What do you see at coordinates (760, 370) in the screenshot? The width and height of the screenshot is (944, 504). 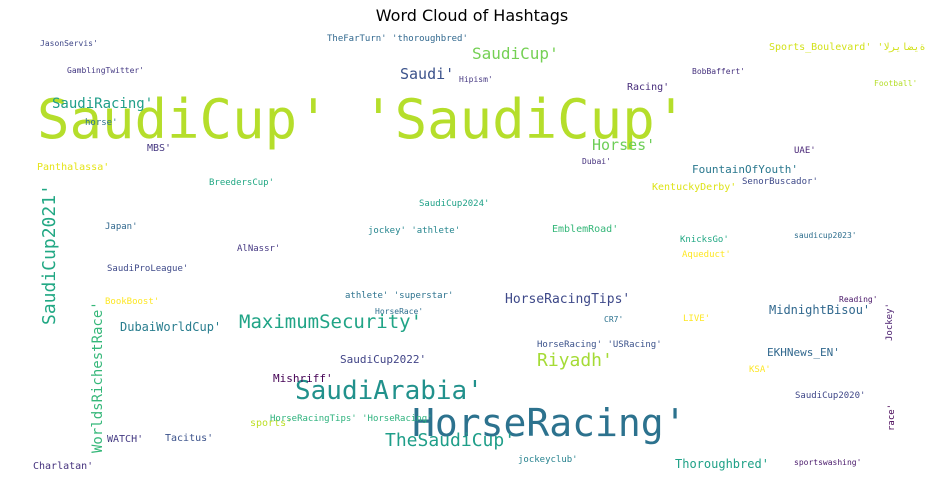 I see `word-cloud-word: KSA'` at bounding box center [760, 370].